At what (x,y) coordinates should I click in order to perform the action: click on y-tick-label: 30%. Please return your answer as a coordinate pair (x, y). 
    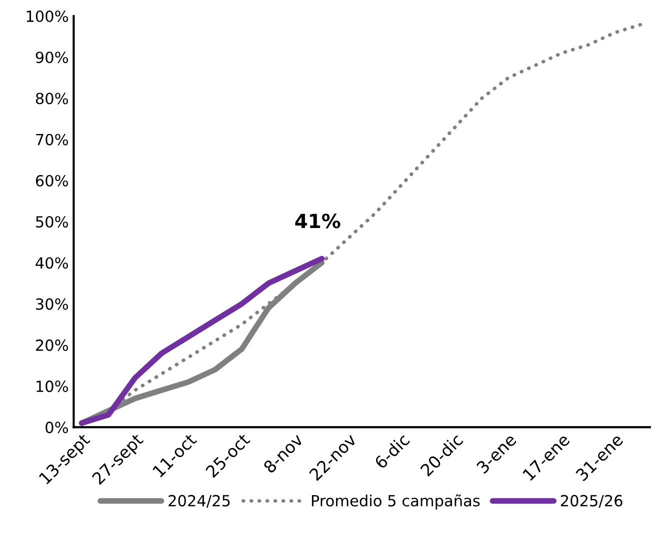
    Looking at the image, I should click on (52, 304).